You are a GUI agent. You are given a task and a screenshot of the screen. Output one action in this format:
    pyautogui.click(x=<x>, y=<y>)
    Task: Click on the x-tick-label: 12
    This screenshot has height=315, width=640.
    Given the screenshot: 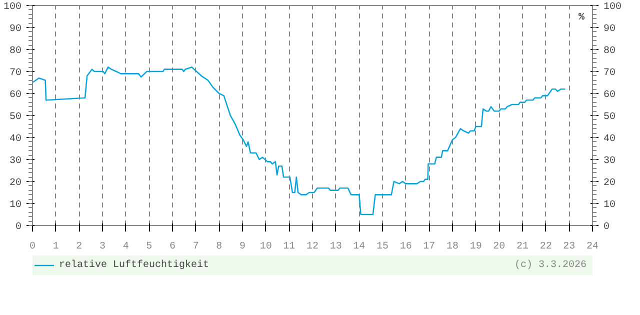 What is the action you would take?
    pyautogui.click(x=312, y=247)
    